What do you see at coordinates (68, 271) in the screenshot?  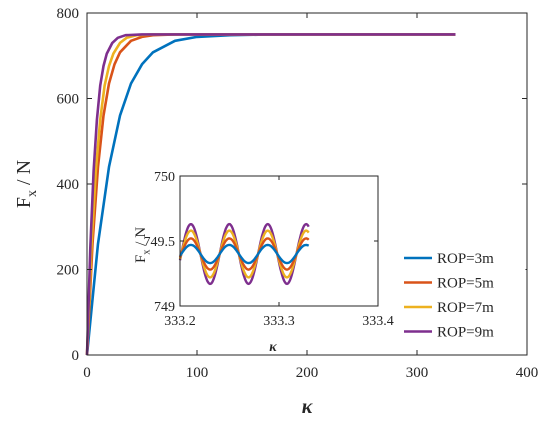 I see `y-tick-label: 200` at bounding box center [68, 271].